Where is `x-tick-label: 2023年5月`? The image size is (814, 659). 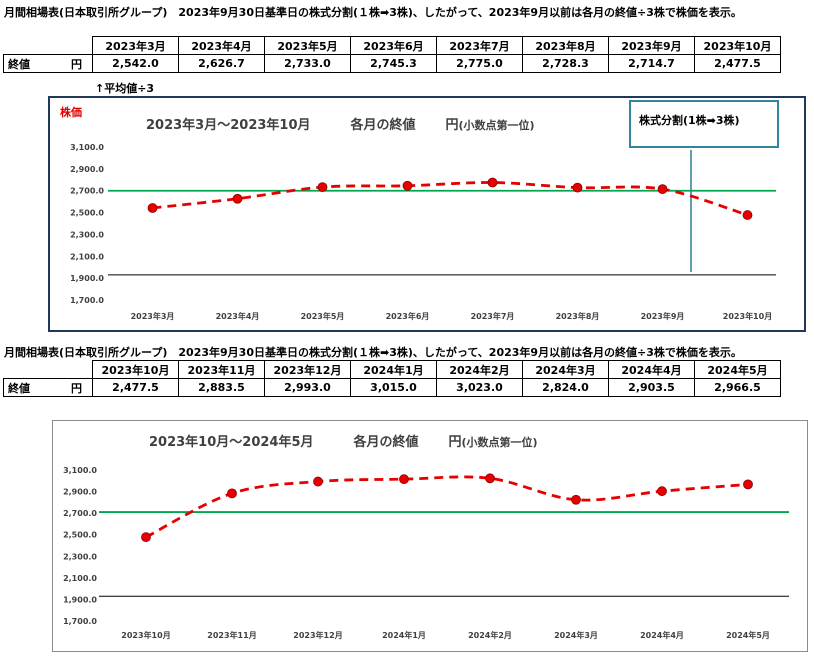 x-tick-label: 2023年5月 is located at coordinates (323, 316).